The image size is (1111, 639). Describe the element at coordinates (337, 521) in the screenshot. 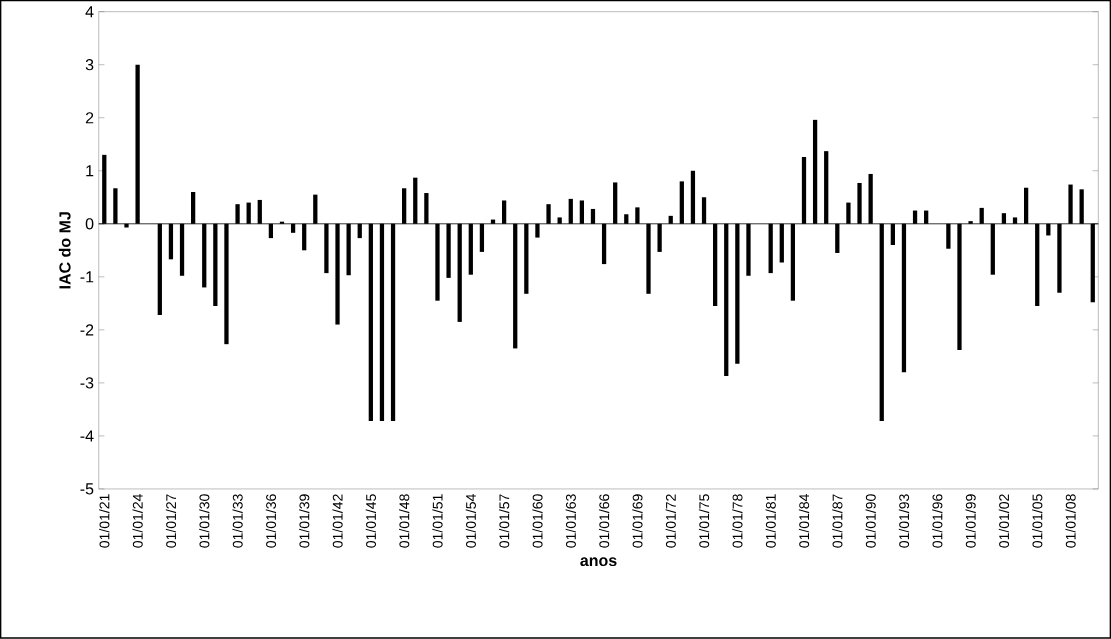

I see `x-tick-label: 01/01/42` at that location.